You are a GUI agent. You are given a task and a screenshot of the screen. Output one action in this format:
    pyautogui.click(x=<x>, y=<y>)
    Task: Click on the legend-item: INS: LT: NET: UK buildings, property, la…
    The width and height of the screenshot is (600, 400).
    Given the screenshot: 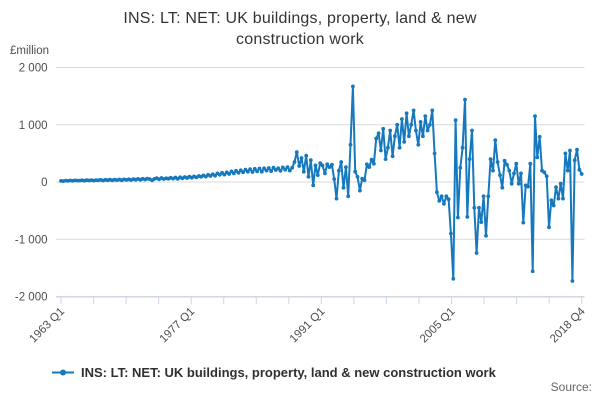 What is the action you would take?
    pyautogui.click(x=274, y=372)
    